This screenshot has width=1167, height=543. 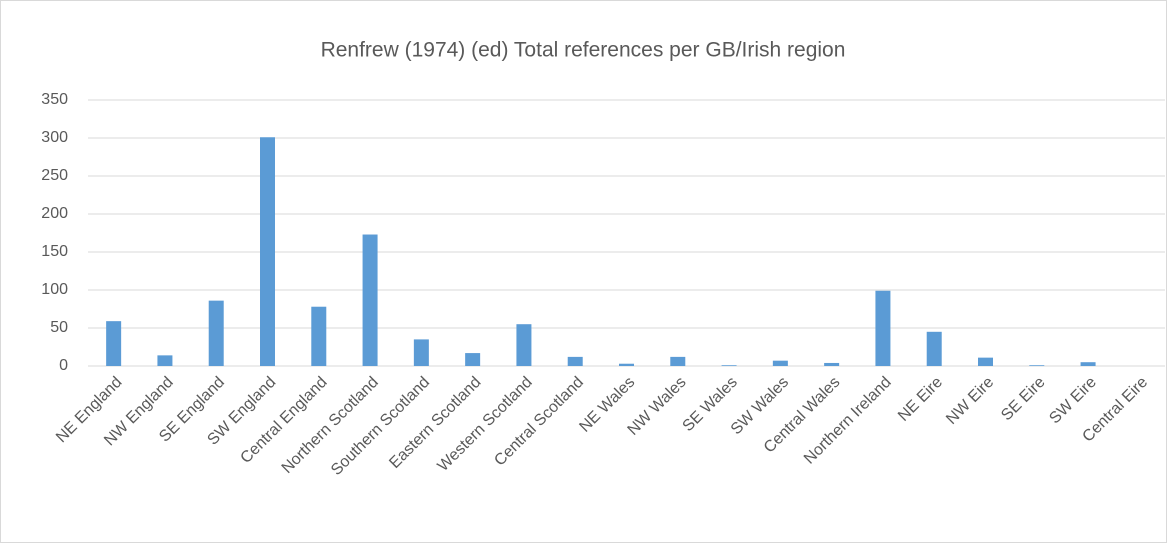 What do you see at coordinates (63, 365) in the screenshot?
I see `y-tick-label: 0` at bounding box center [63, 365].